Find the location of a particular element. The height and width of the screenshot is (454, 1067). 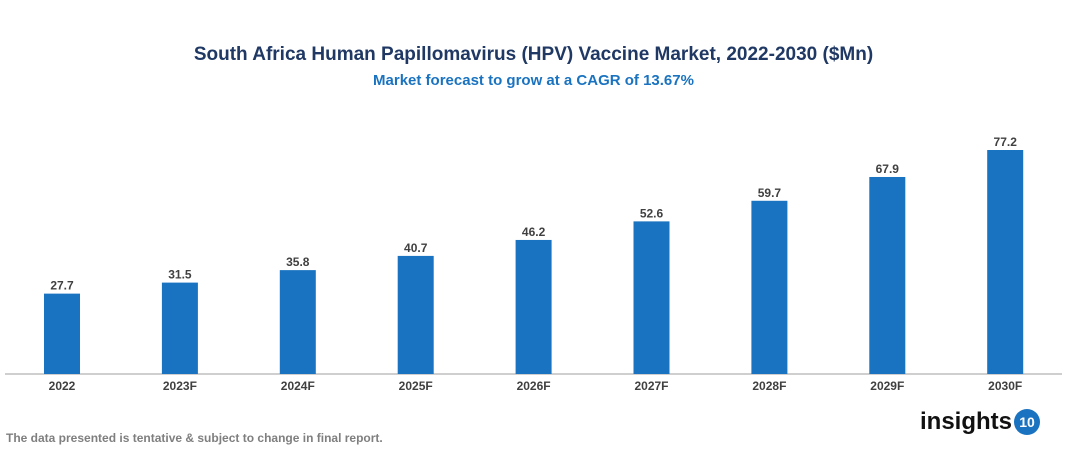

x-tick-label: 2023F is located at coordinates (180, 386).